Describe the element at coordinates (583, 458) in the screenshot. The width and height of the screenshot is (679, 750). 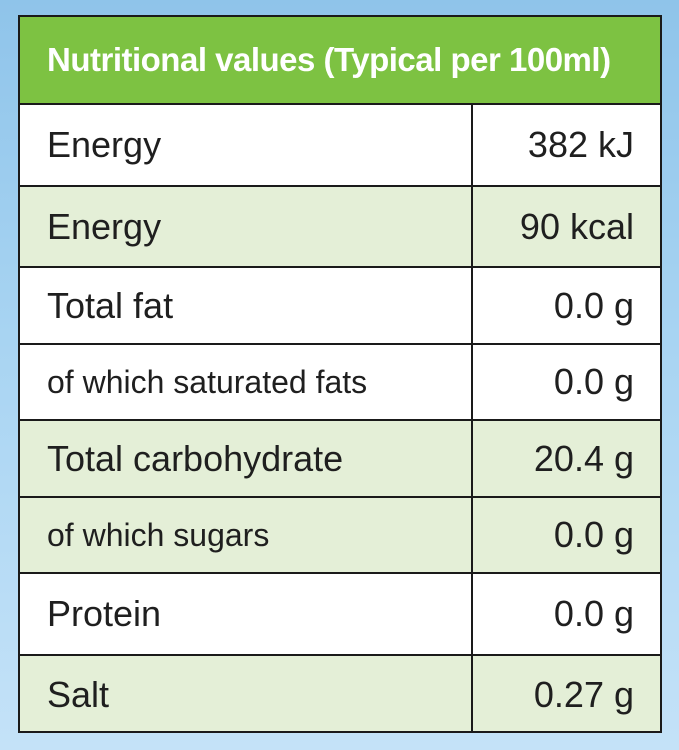
I see `row-value: 20.4 g` at that location.